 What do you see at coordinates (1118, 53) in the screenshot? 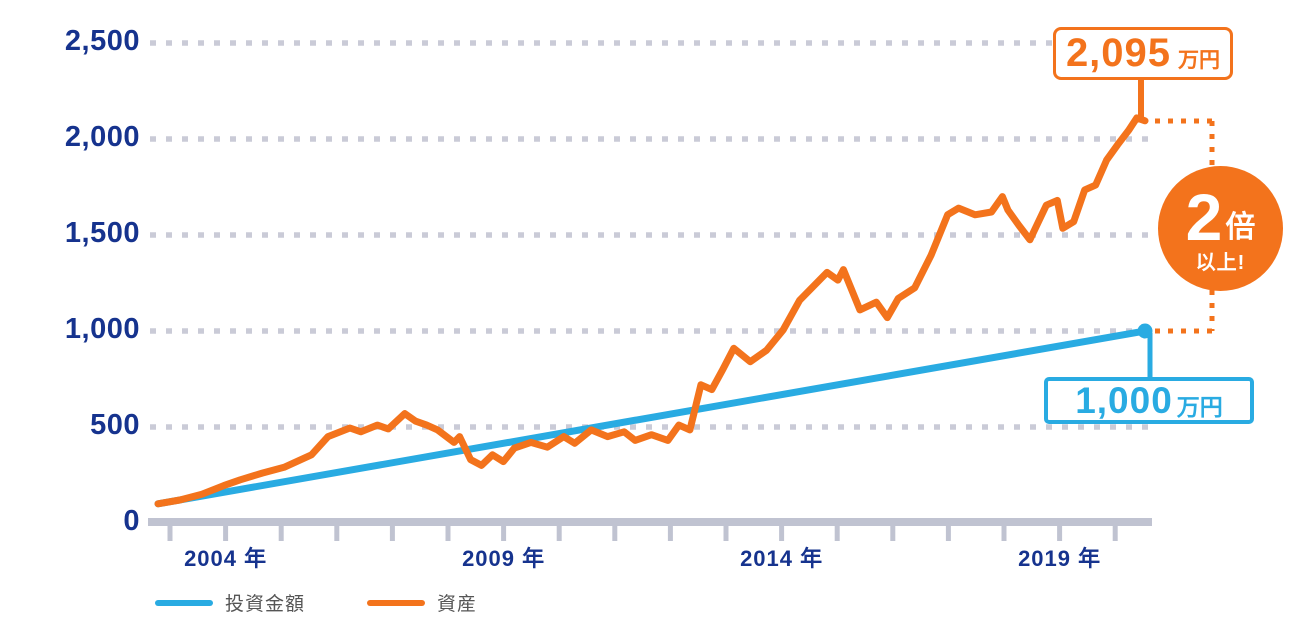
I see `asset-value-number: 2,095` at bounding box center [1118, 53].